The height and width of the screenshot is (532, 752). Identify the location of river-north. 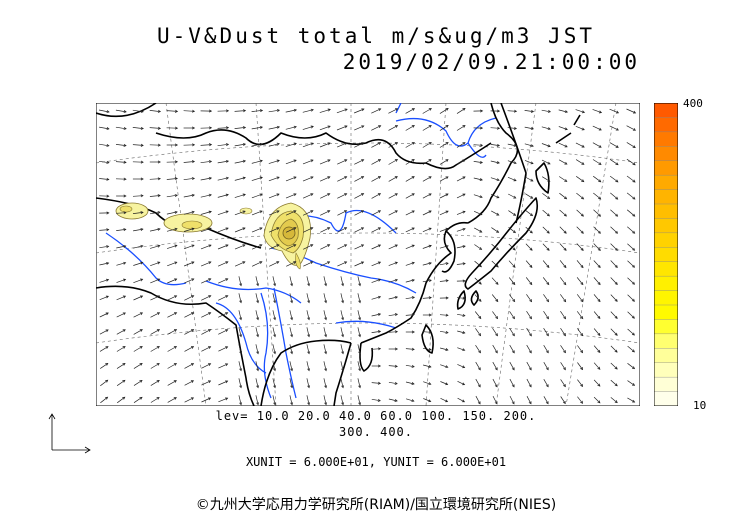
(398, 108).